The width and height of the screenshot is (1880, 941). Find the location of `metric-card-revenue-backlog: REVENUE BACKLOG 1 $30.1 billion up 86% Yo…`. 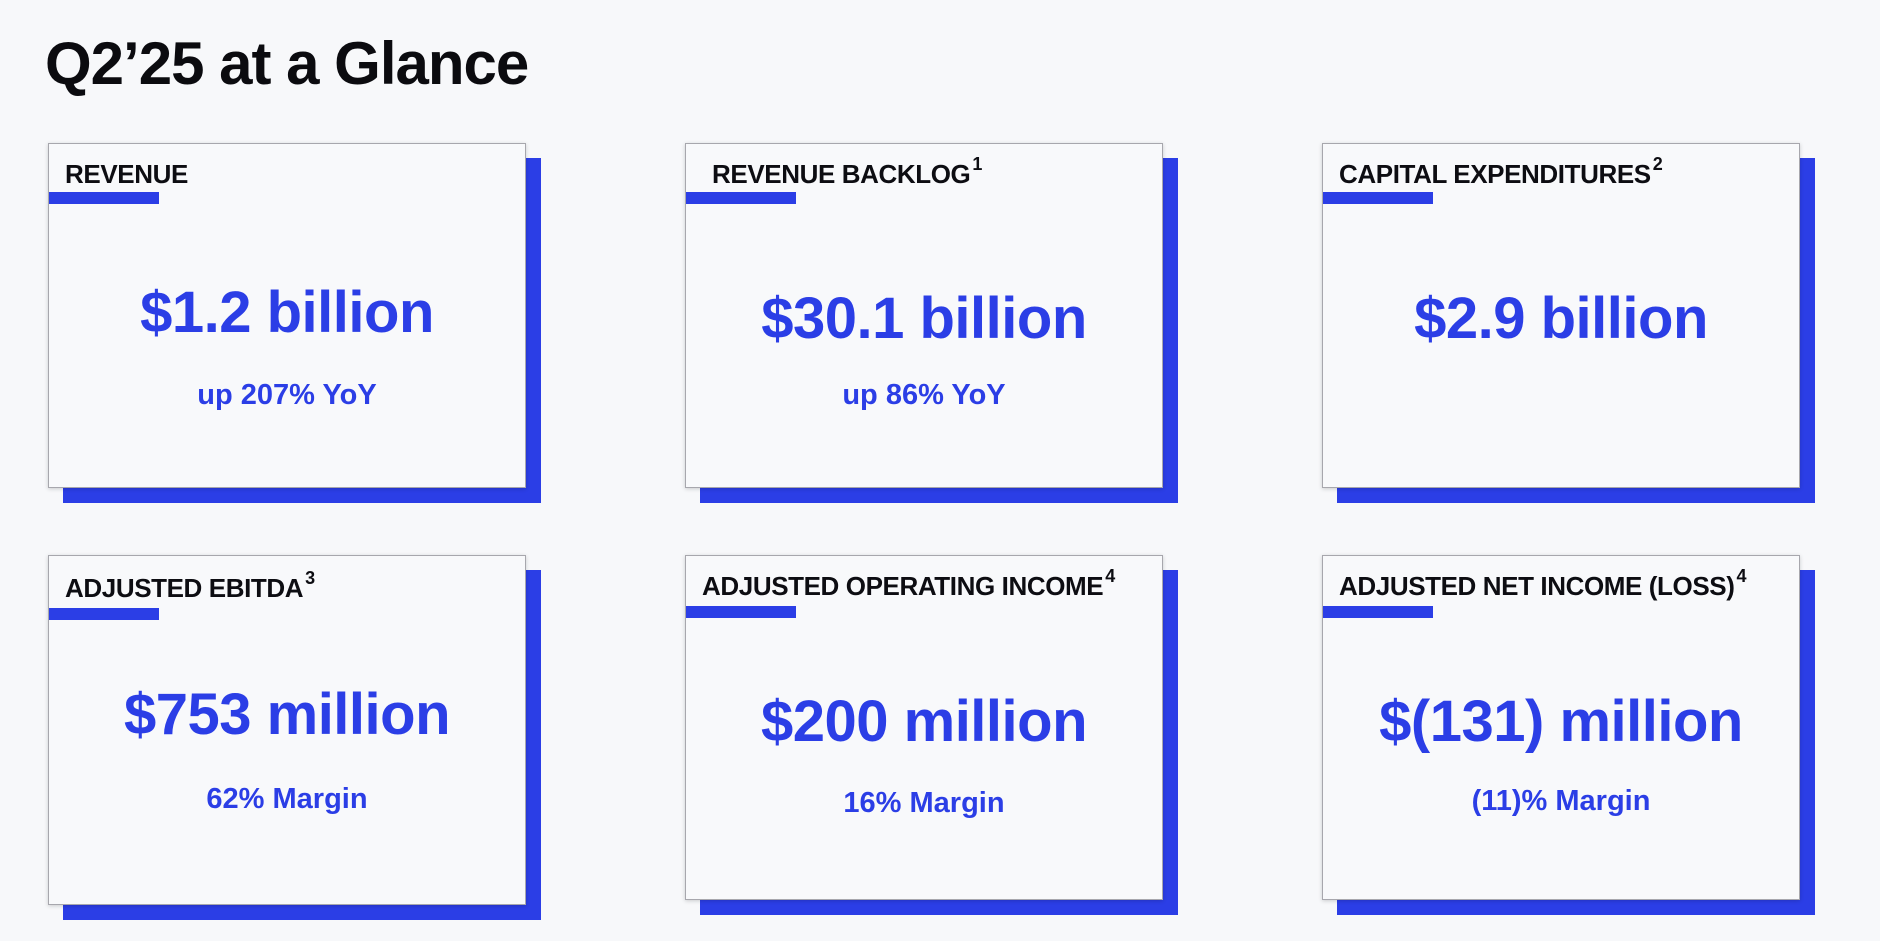

metric-card-revenue-backlog: REVENUE BACKLOG 1 $30.1 billion up 86% Yo… is located at coordinates (931, 323).